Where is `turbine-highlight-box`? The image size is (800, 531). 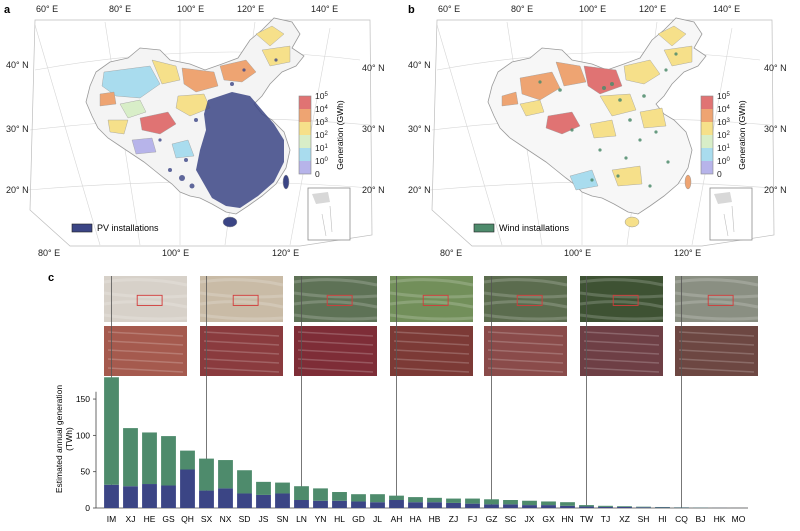
turbine-highlight-box is located at coordinates (625, 300).